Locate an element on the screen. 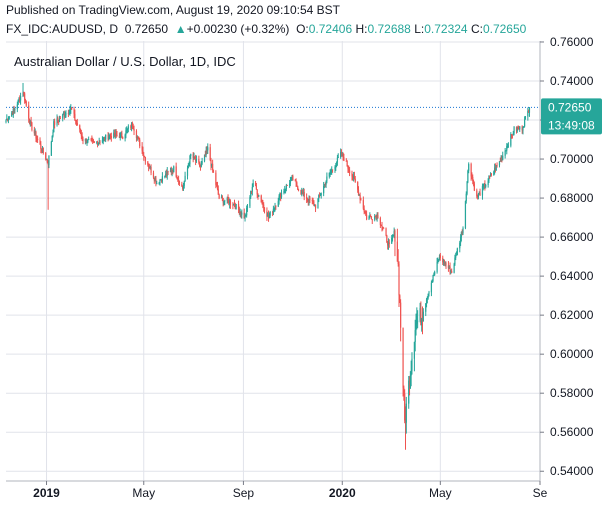 This screenshot has height=513, width=615. time-tick-label: 2019 is located at coordinates (46, 493).